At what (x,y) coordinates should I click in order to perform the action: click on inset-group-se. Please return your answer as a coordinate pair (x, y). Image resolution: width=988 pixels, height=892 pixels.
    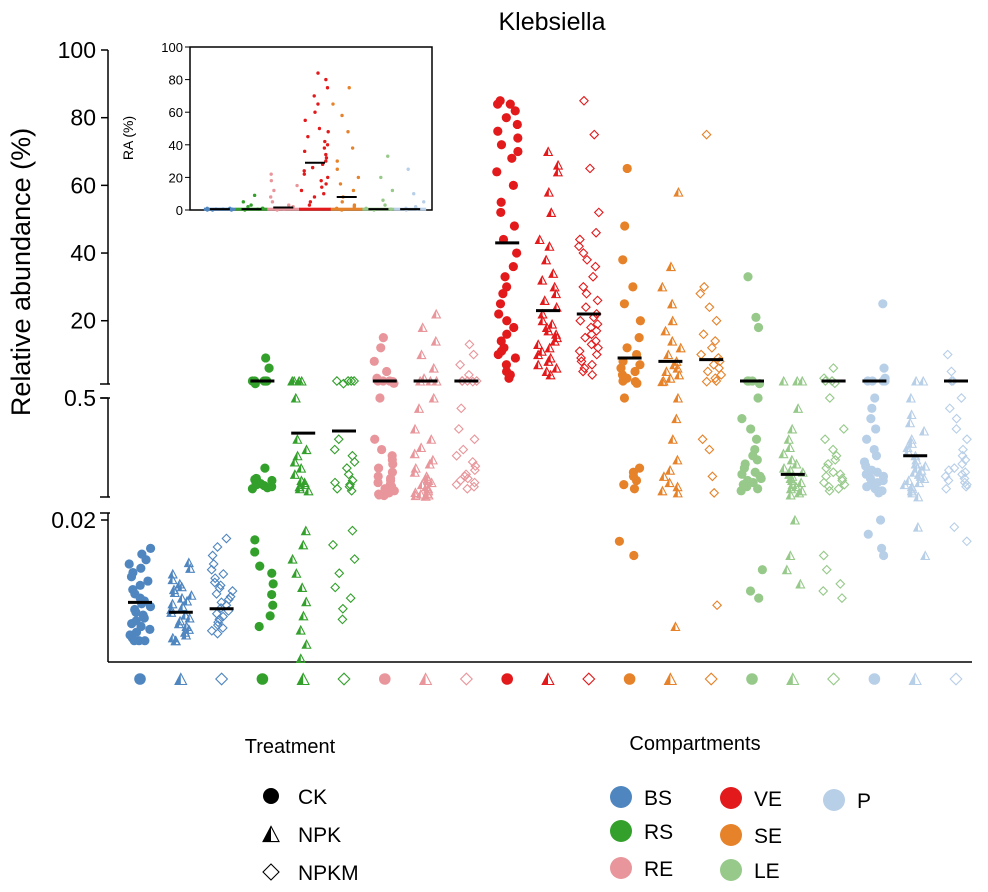
    Looking at the image, I should click on (346, 149).